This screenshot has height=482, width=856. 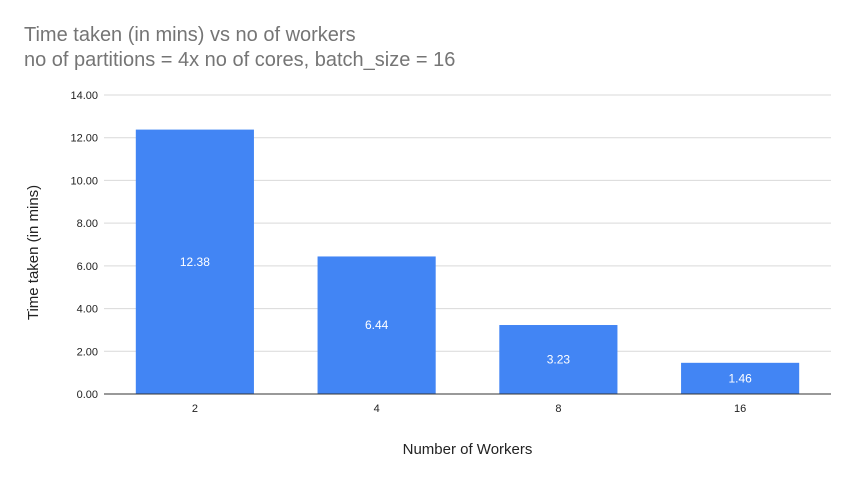 I want to click on y-tick-label: 0.00, so click(x=87, y=395).